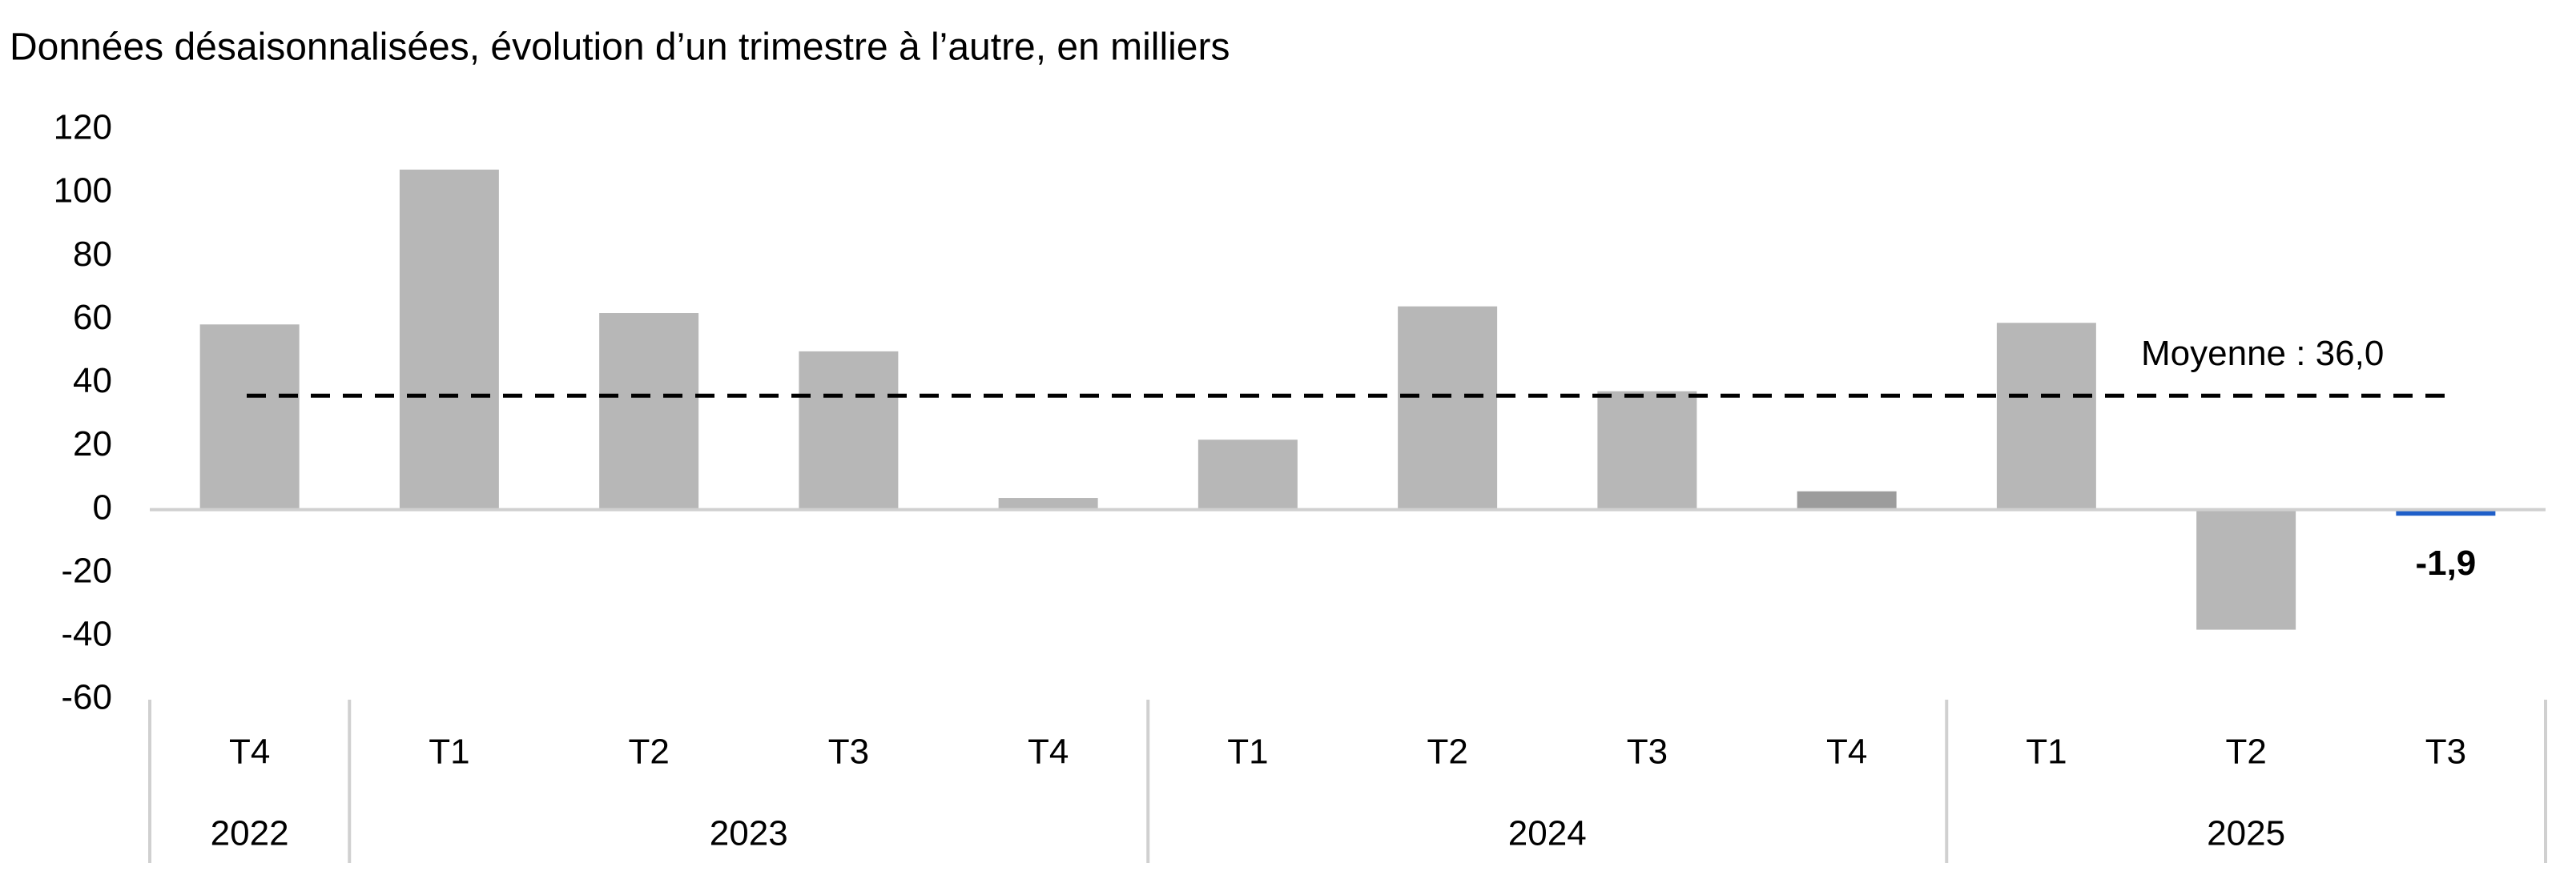 This screenshot has height=879, width=2576. I want to click on y-tick-label: -20, so click(86, 570).